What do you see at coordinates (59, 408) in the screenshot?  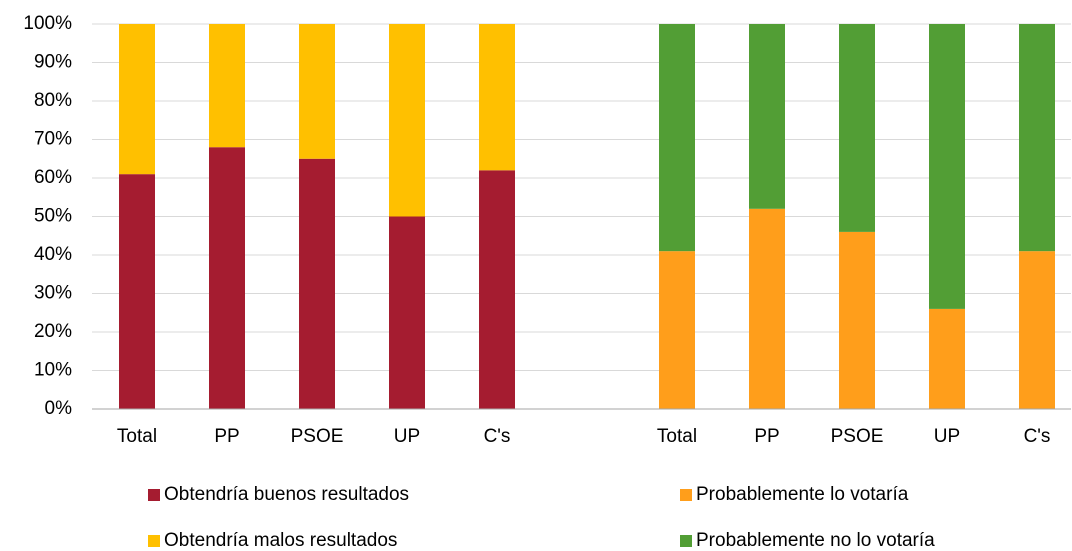 I see `y-tick-label: 0%` at bounding box center [59, 408].